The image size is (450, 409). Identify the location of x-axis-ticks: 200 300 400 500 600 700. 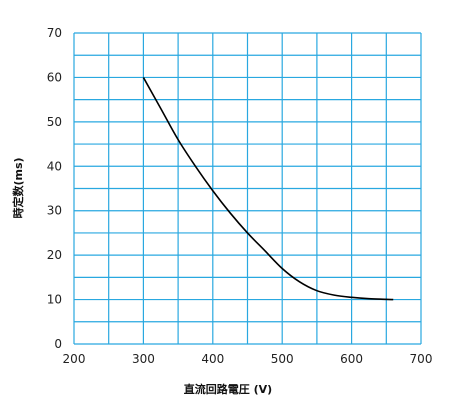
(248, 359).